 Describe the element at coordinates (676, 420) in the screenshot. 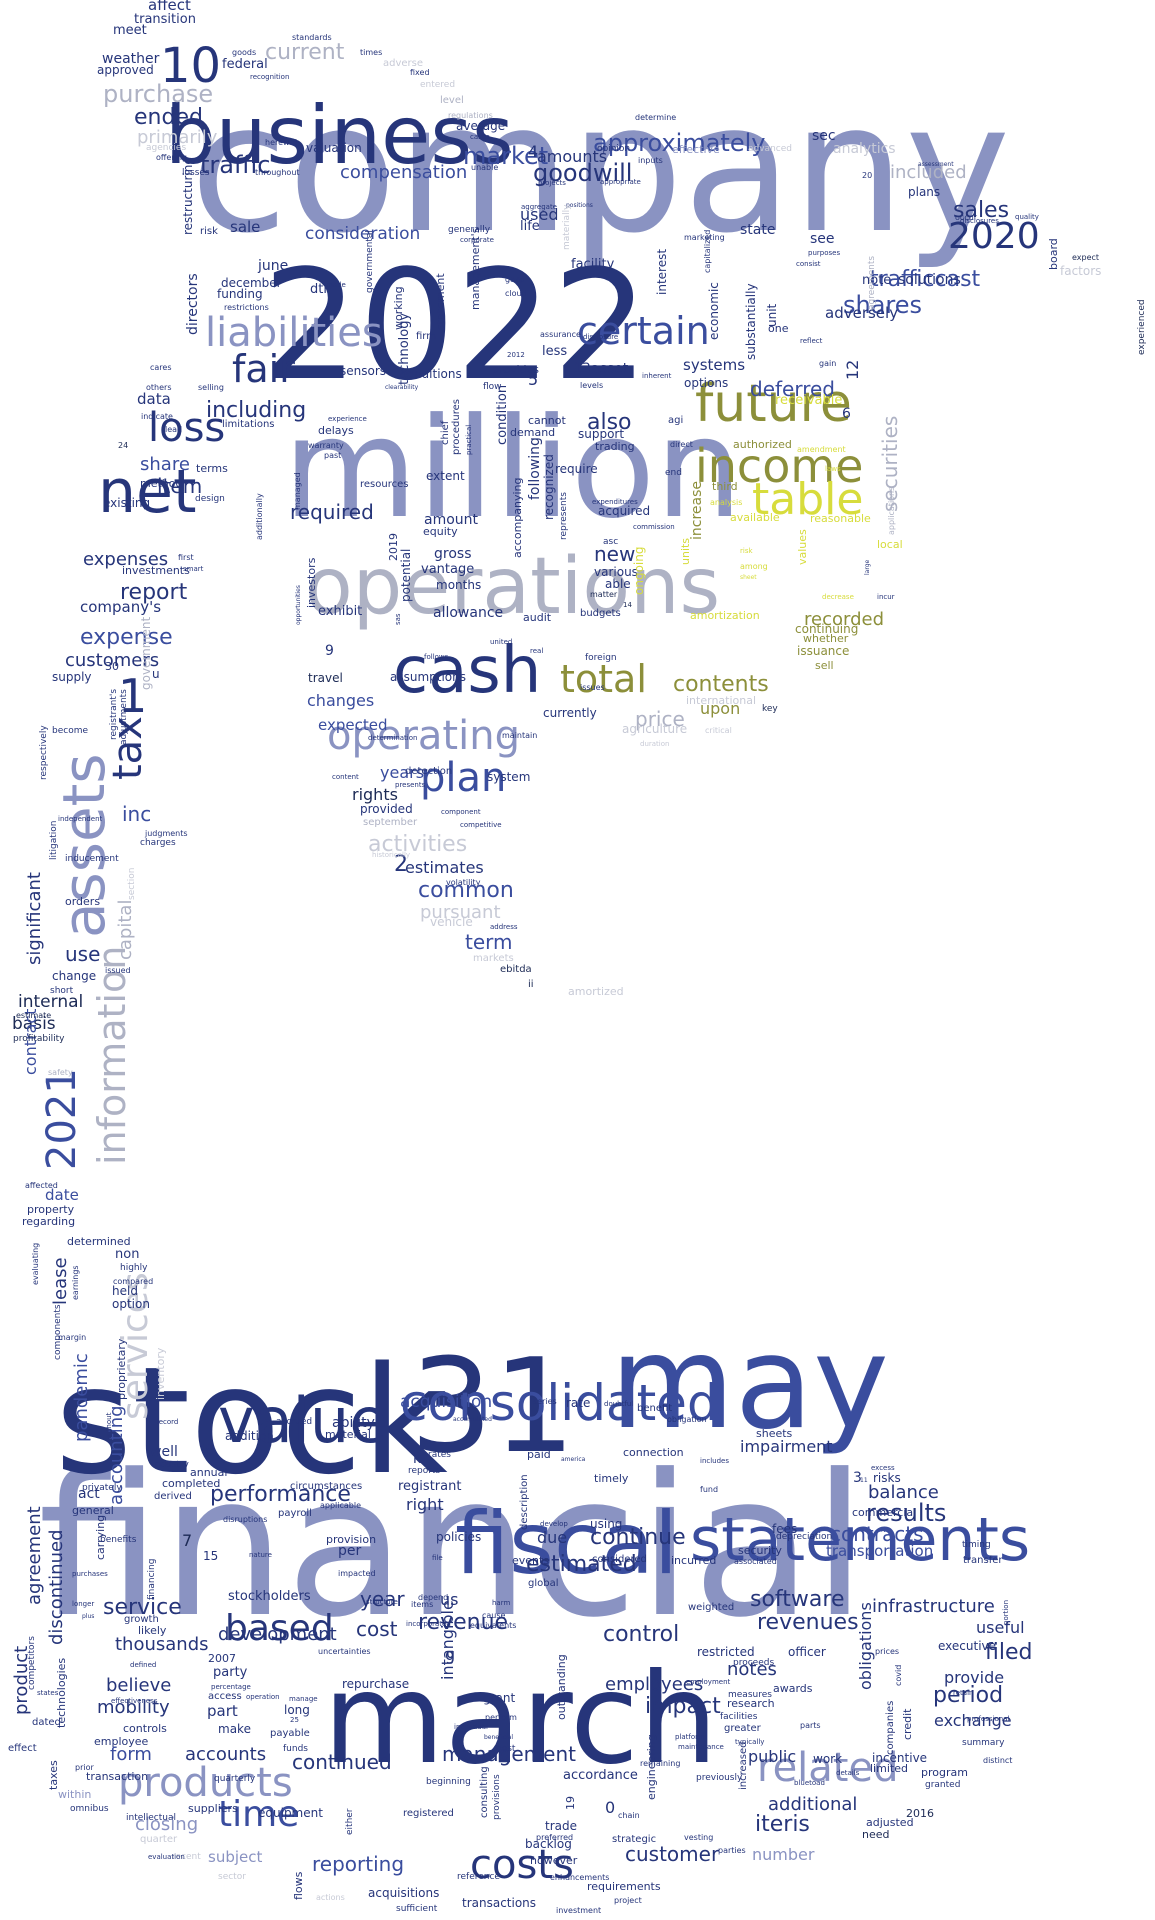

I see `word-agi: agi` at that location.